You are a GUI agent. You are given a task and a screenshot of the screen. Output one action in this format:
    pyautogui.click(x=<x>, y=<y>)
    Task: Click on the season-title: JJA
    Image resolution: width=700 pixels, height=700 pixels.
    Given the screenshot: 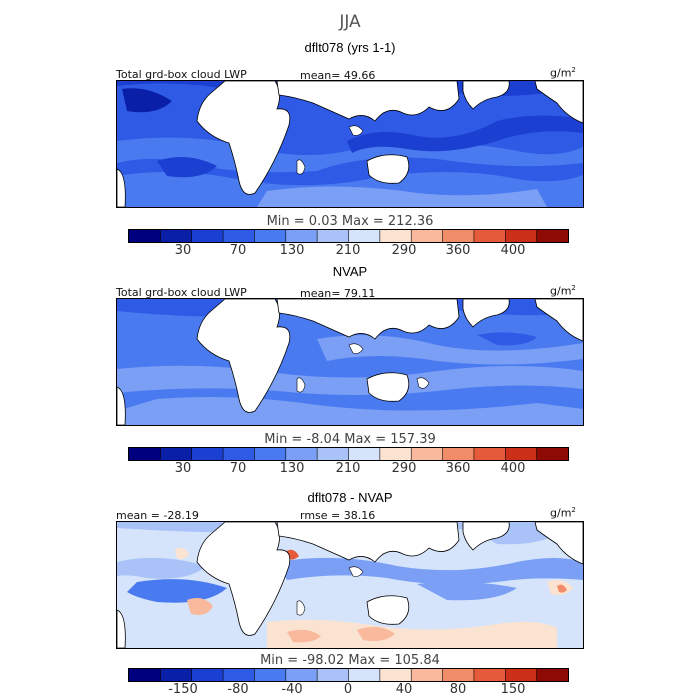 What is the action you would take?
    pyautogui.click(x=350, y=22)
    